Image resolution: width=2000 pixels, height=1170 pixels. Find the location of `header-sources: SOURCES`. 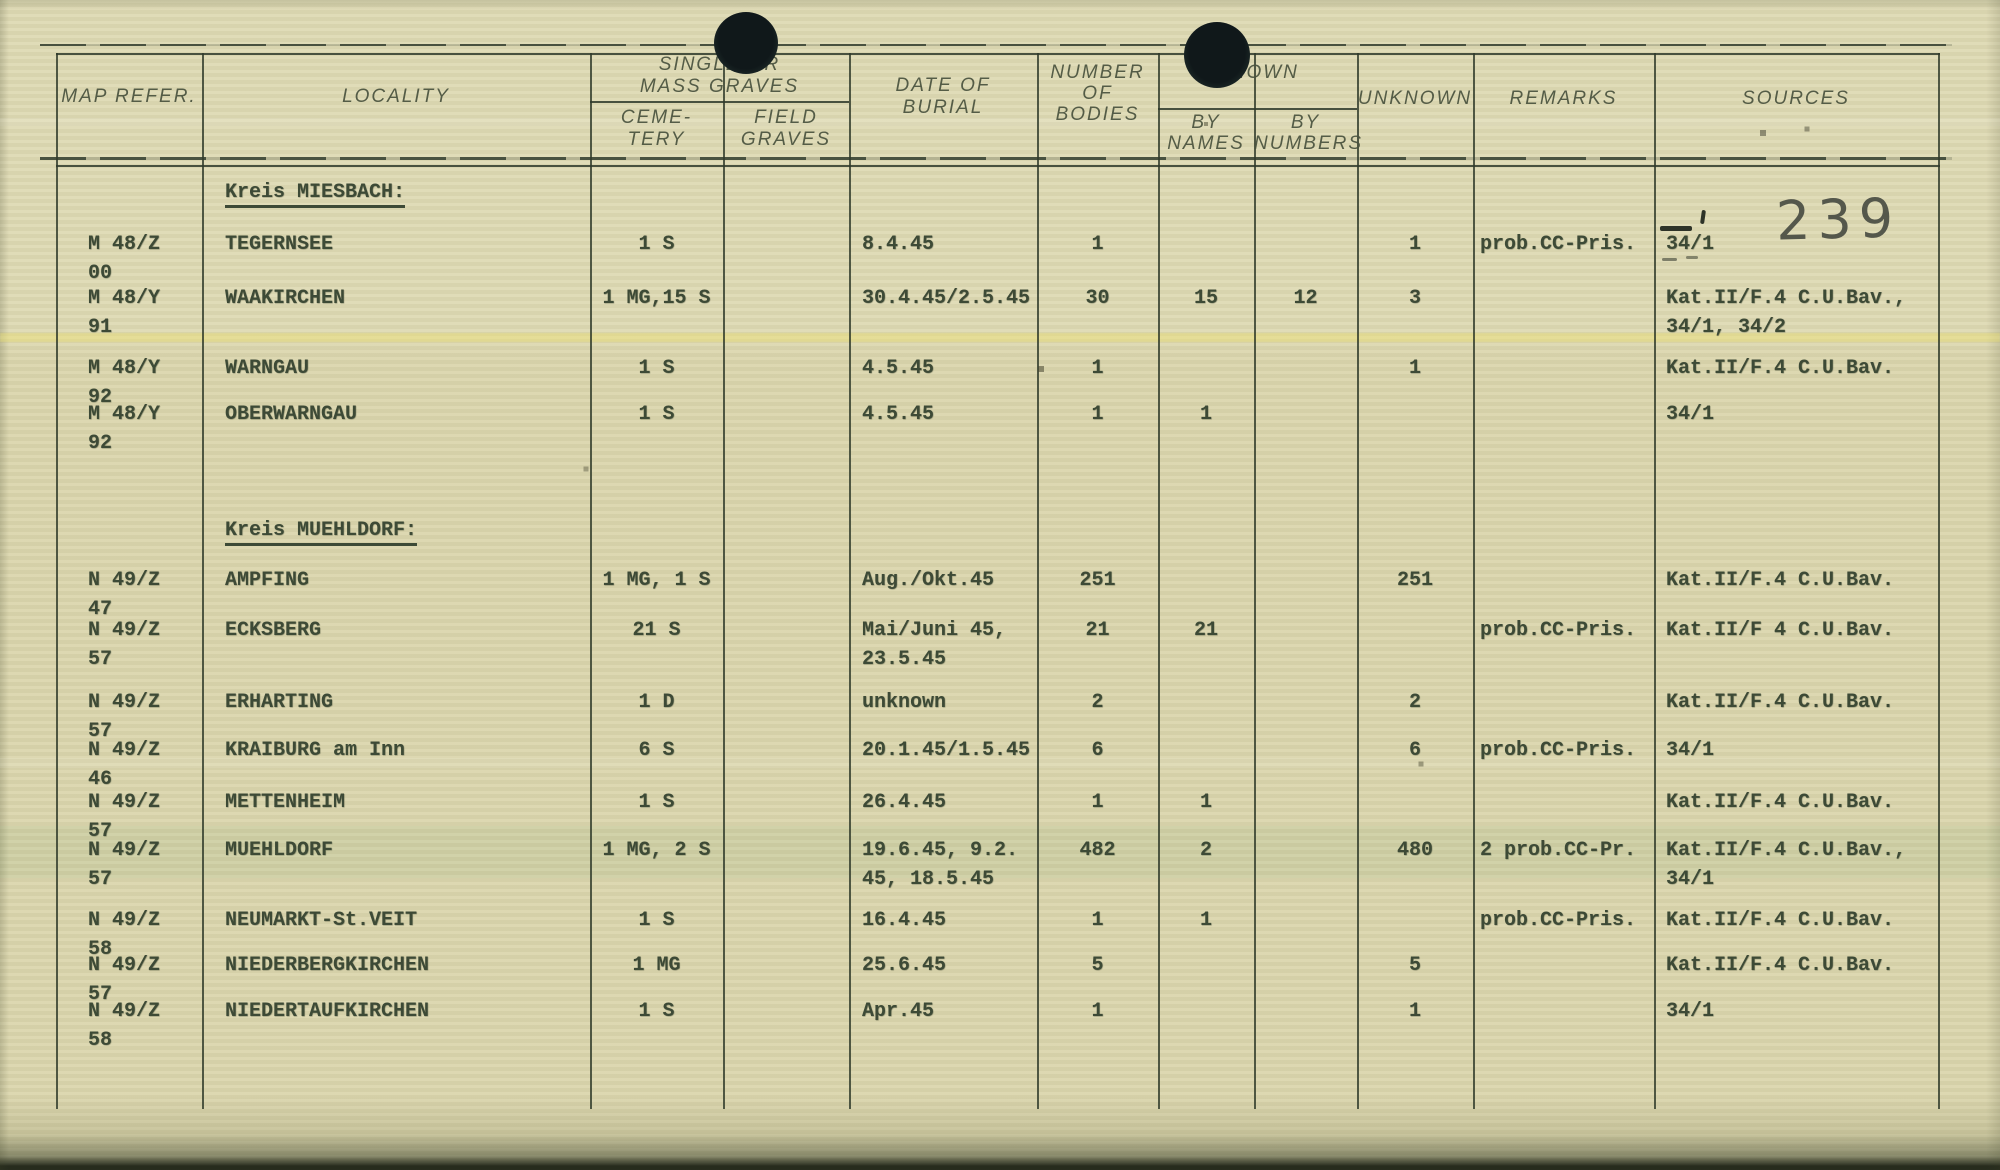

header-sources: SOURCES is located at coordinates (1796, 98).